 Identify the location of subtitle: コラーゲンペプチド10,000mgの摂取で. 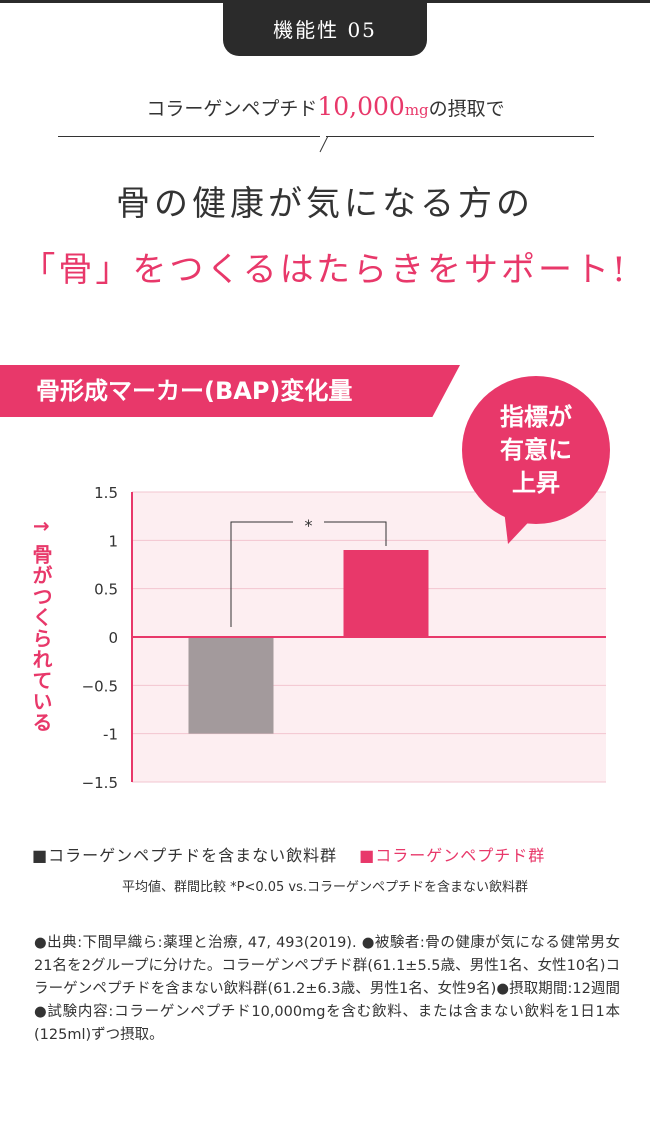
(325, 106).